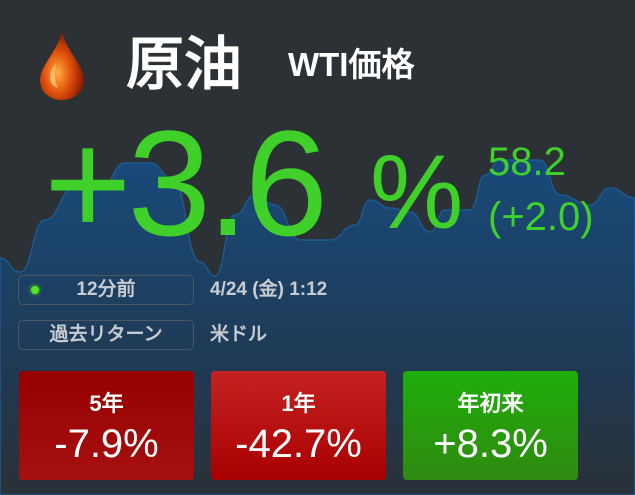  What do you see at coordinates (298, 444) in the screenshot?
I see `return-value: -42.7%` at bounding box center [298, 444].